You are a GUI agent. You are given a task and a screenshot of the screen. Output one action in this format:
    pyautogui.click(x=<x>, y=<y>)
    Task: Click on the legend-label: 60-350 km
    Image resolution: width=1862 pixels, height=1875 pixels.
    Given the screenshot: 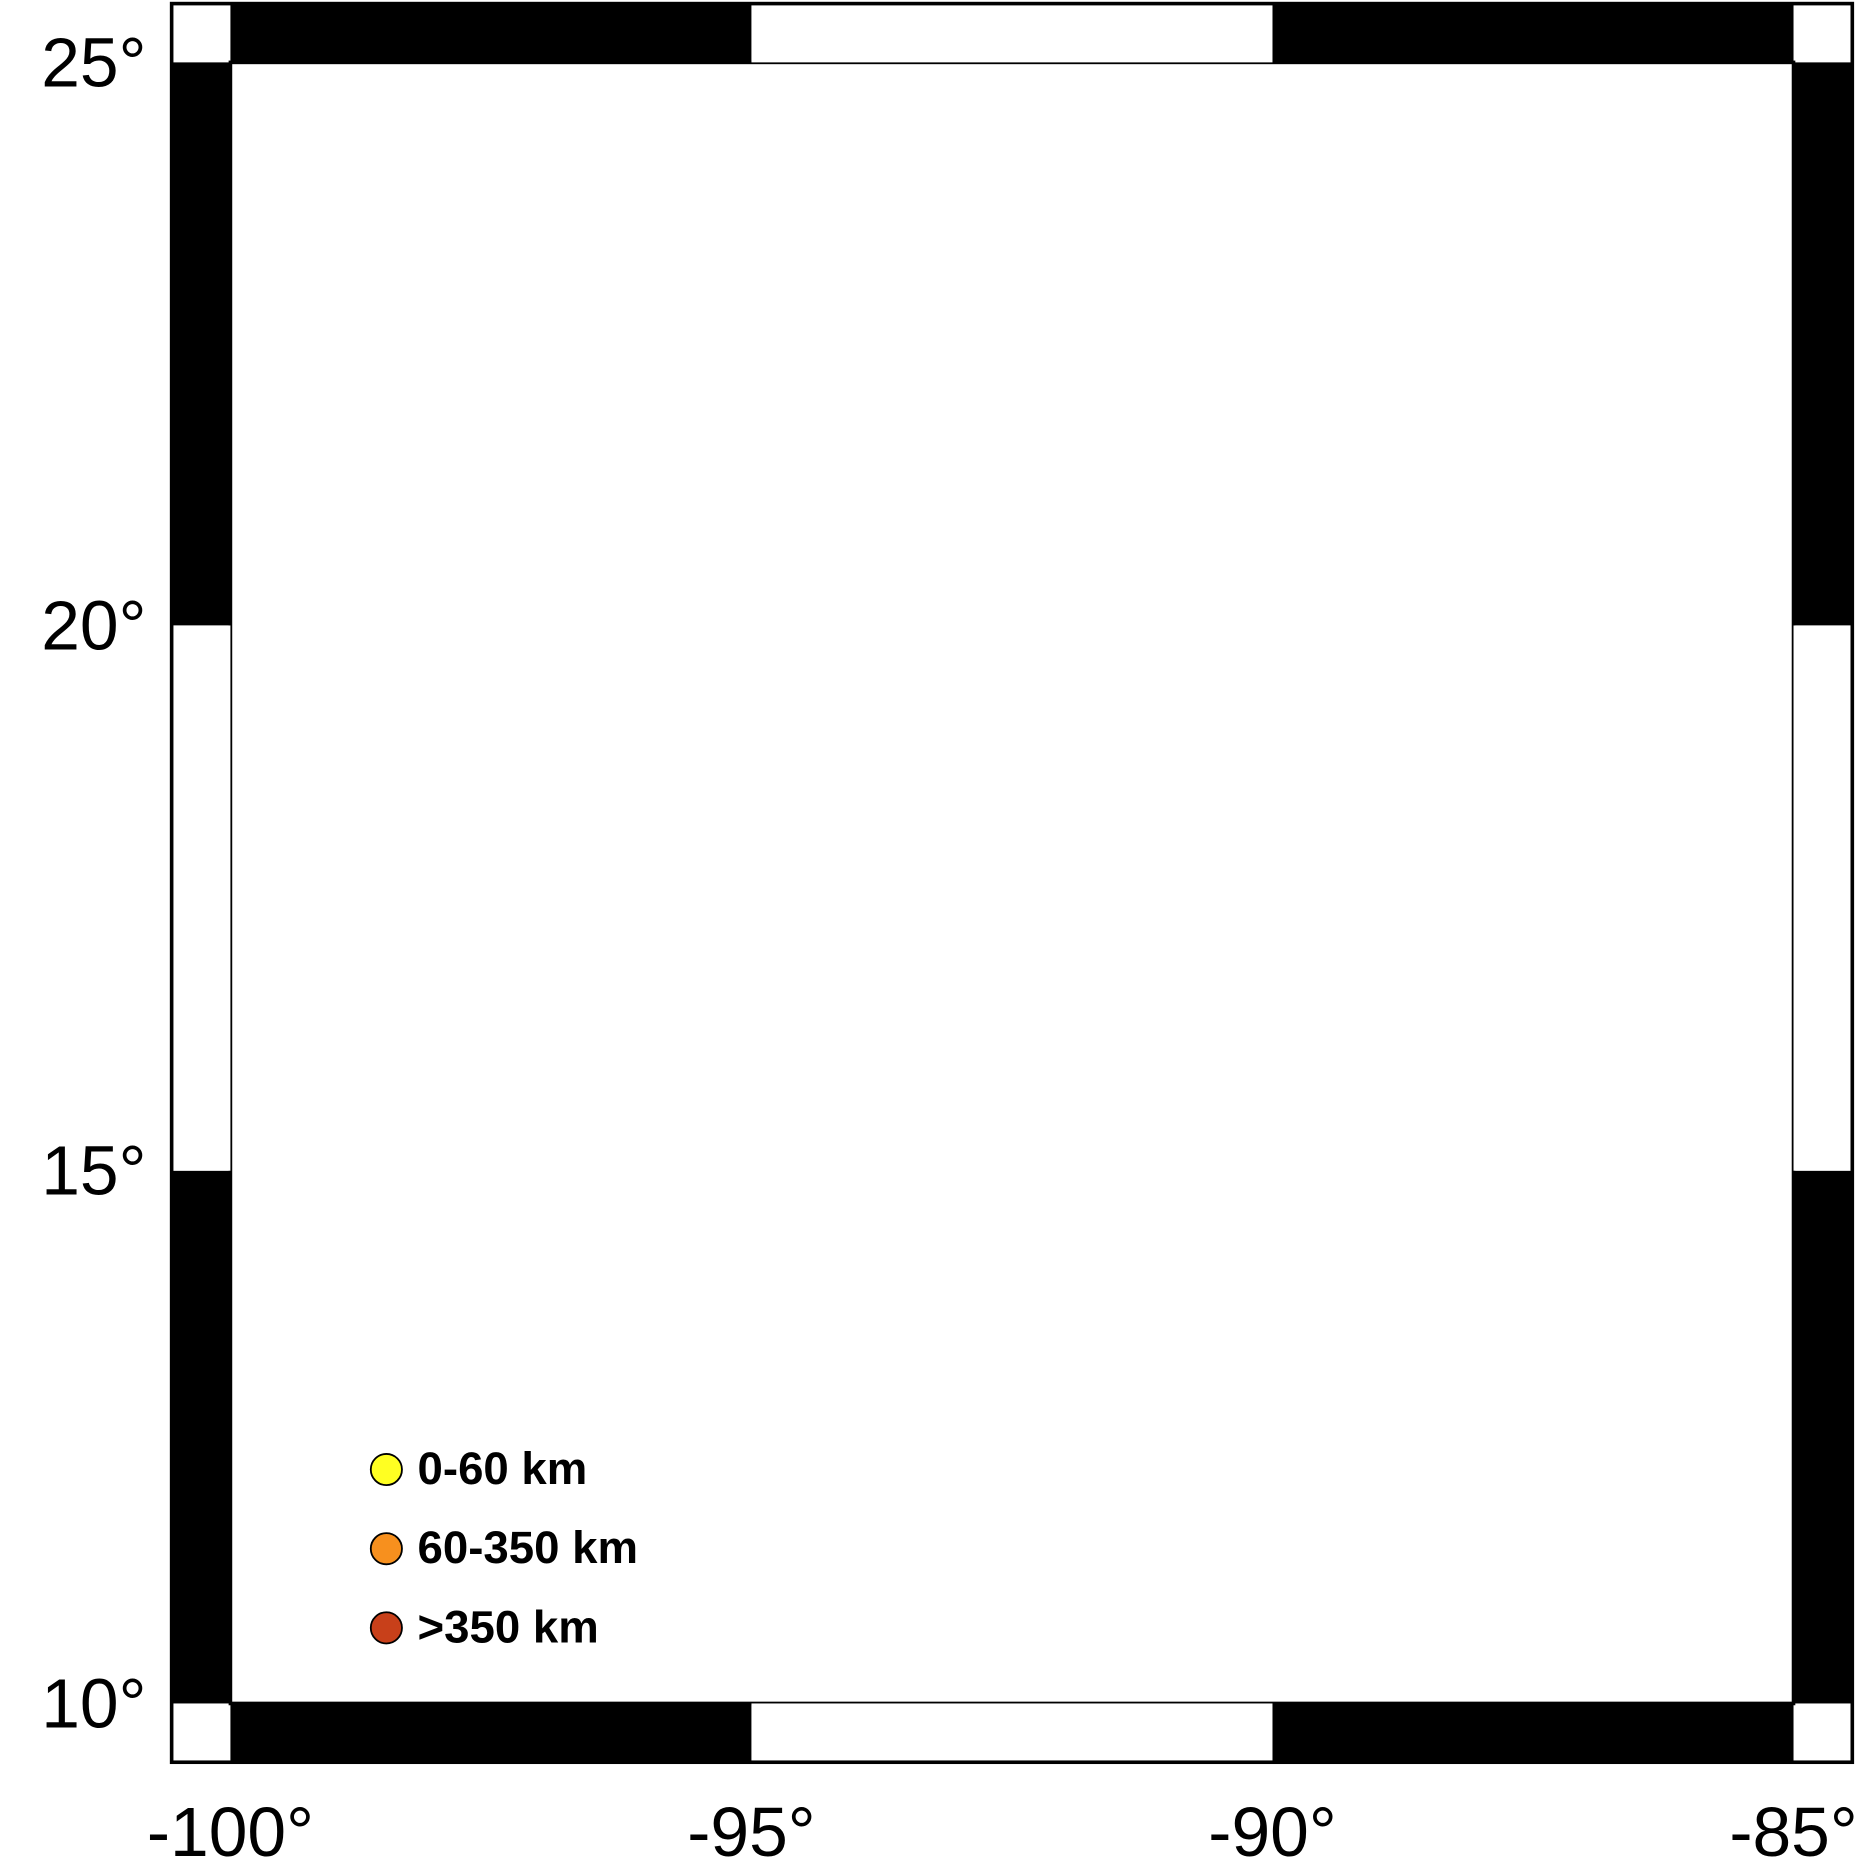 What is the action you would take?
    pyautogui.click(x=528, y=1547)
    